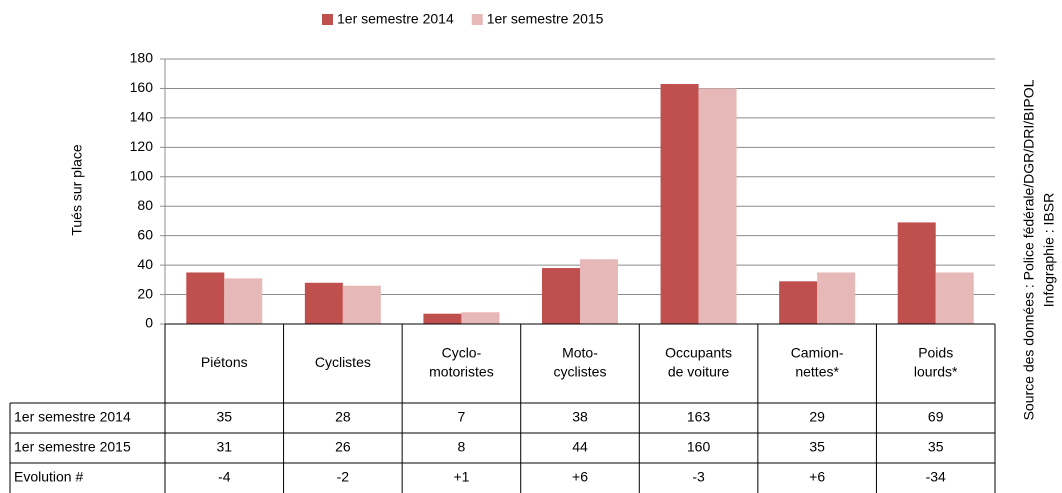 This screenshot has height=493, width=1062. What do you see at coordinates (142, 175) in the screenshot?
I see `y-tick-label: 100` at bounding box center [142, 175].